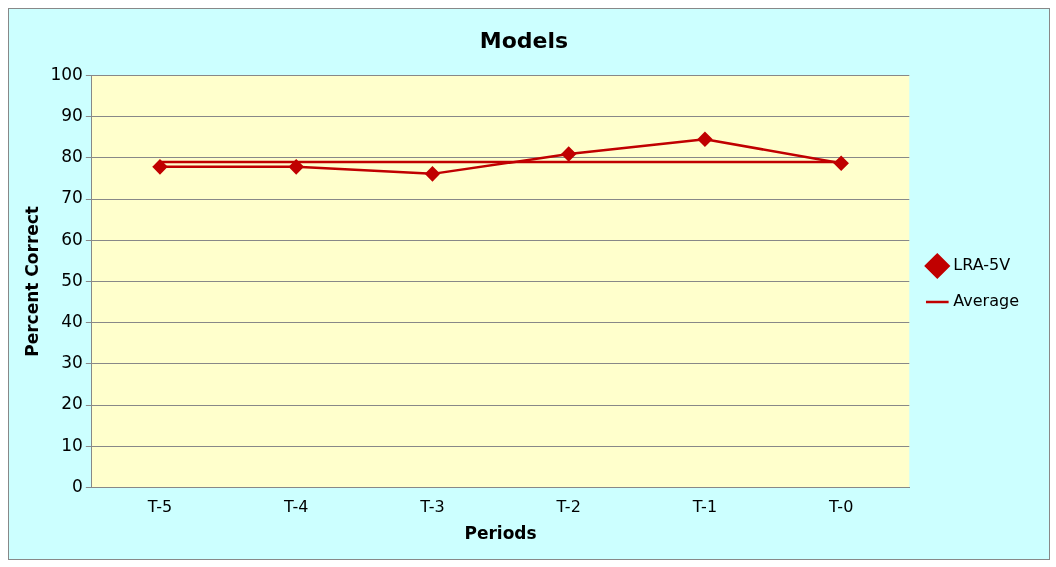 This screenshot has height=567, width=1056. I want to click on legend-label: Average, so click(986, 301).